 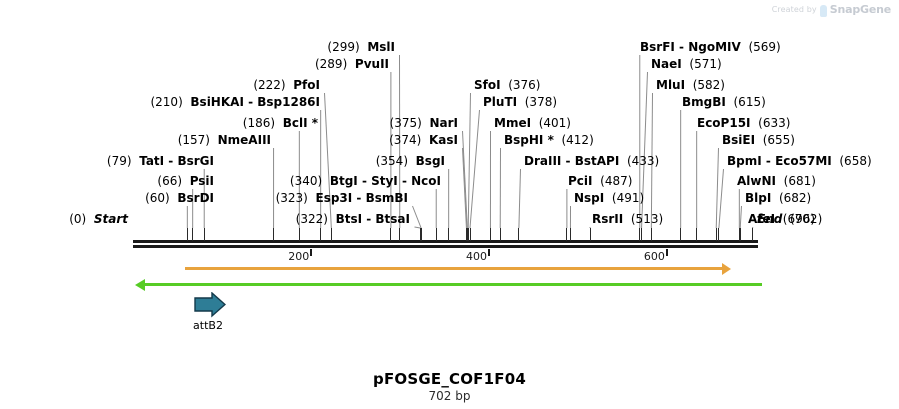 I want to click on enzyme-name: BsrGI, so click(x=195, y=161).